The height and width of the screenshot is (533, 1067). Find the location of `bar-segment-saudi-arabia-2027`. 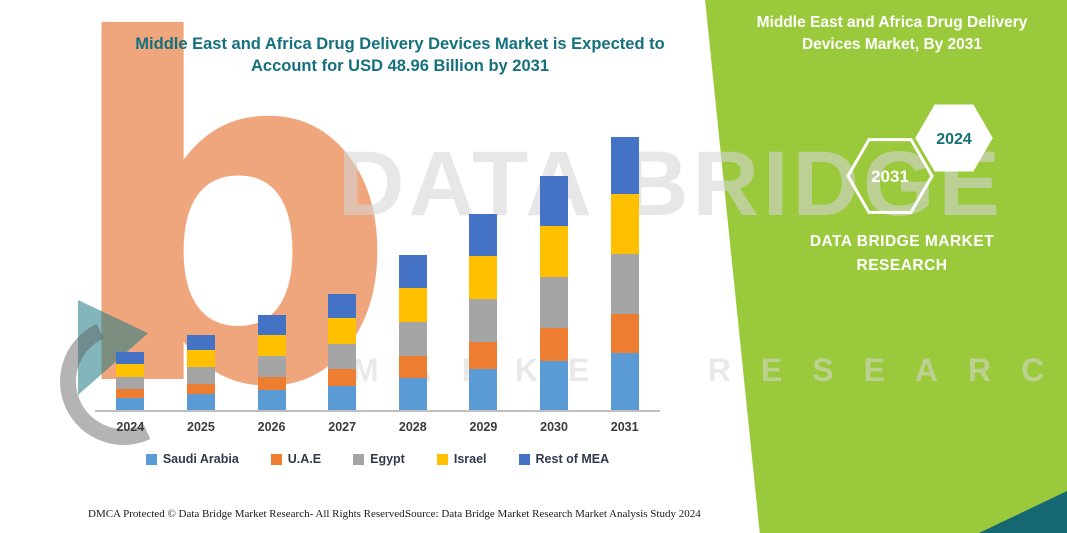

bar-segment-saudi-arabia-2027 is located at coordinates (342, 397).